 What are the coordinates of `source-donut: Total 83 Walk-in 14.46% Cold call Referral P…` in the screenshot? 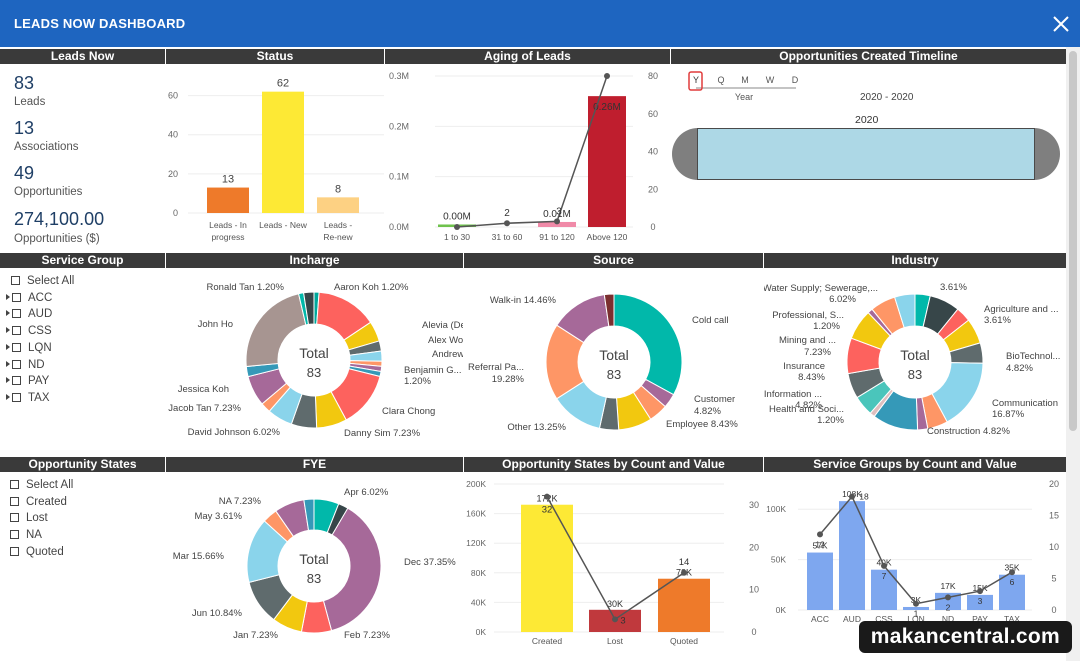 It's located at (603, 363).